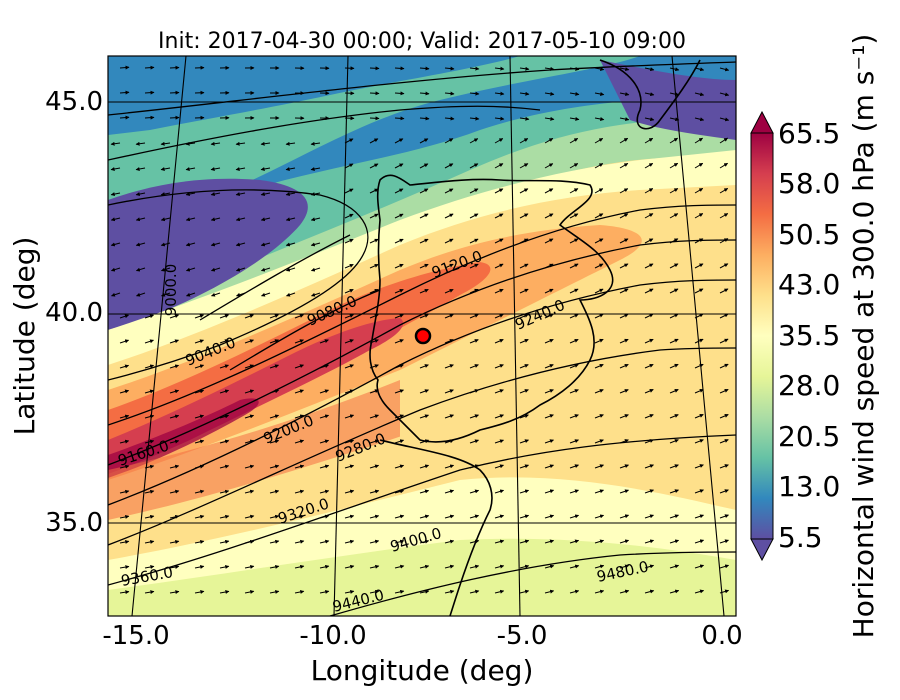  What do you see at coordinates (74, 102) in the screenshot?
I see `y-tick-label: 45.0` at bounding box center [74, 102].